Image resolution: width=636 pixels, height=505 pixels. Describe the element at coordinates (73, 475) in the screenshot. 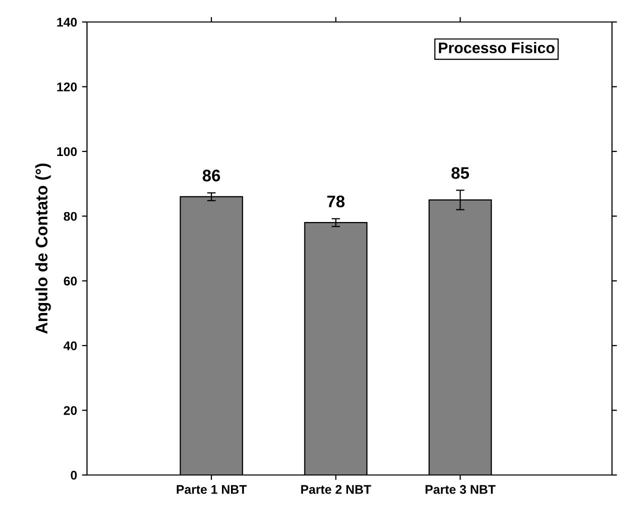

I see `y-tick-label: 0` at that location.